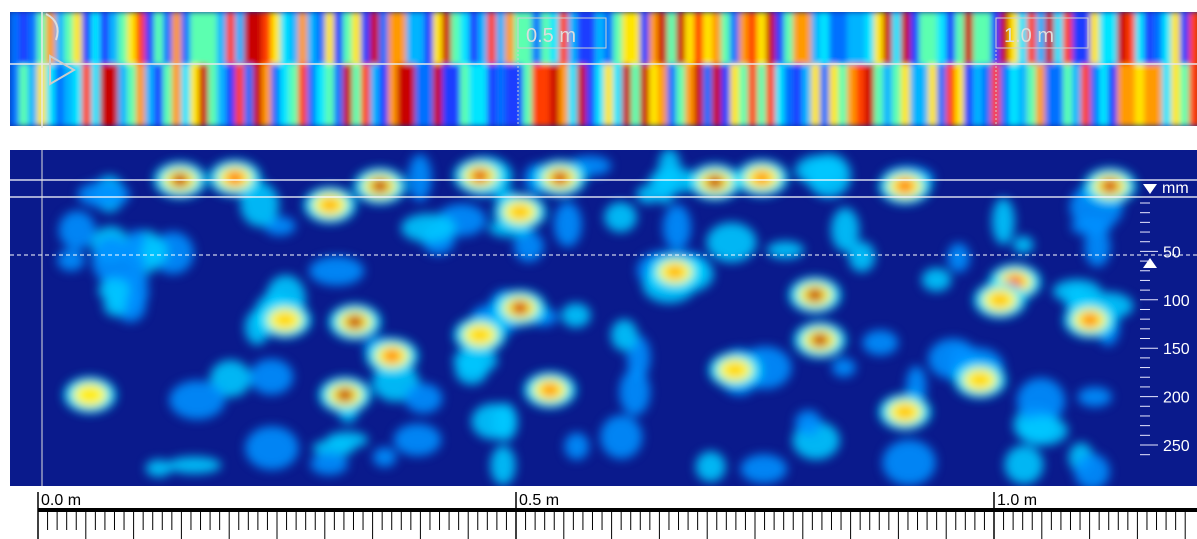 This screenshot has width=1197, height=539. What do you see at coordinates (52, 27) in the screenshot?
I see `scan-direction-icon` at bounding box center [52, 27].